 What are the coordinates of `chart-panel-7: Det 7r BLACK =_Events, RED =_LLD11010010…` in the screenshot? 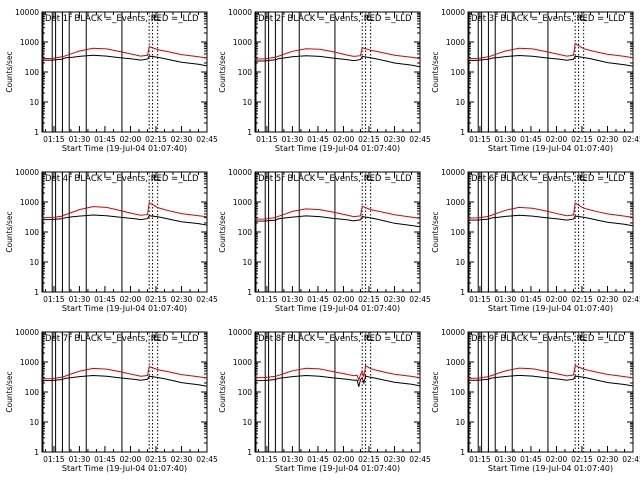 It's located at (111, 400).